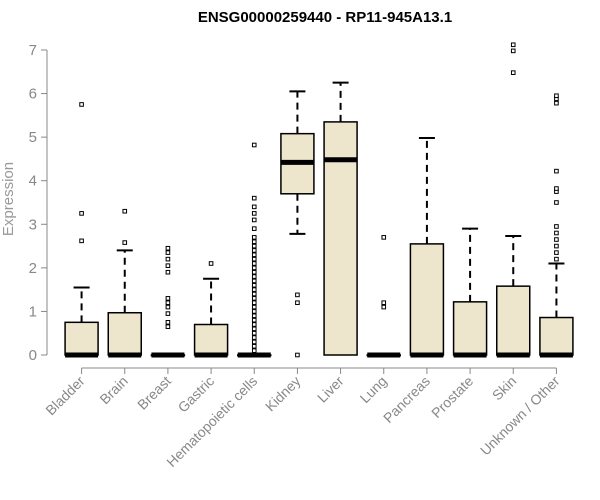 Image resolution: width=600 pixels, height=500 pixels. I want to click on y-tick-label: 5, so click(33, 137).